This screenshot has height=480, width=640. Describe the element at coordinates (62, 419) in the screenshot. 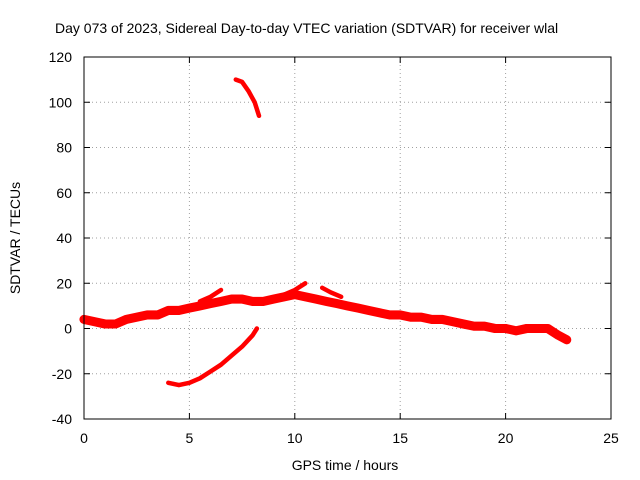

I see `y-tick-label: -40` at that location.